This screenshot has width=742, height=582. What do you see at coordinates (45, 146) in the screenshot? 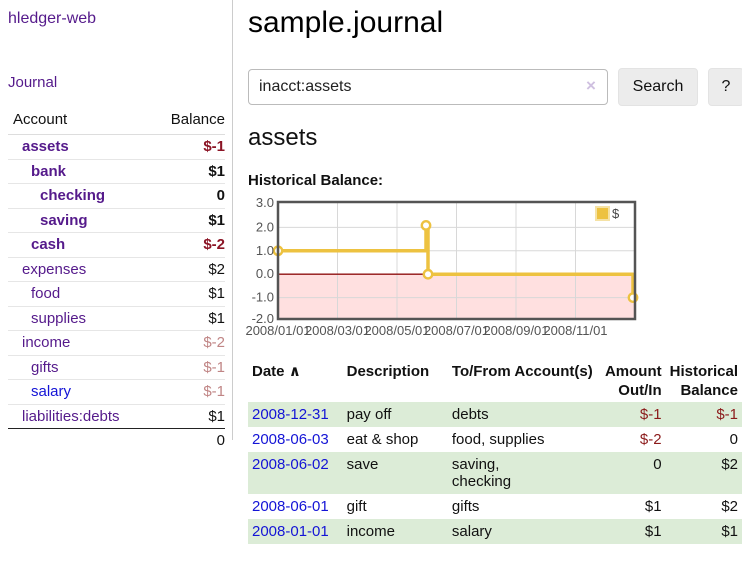
I see `account-link-assets: assets` at bounding box center [45, 146].